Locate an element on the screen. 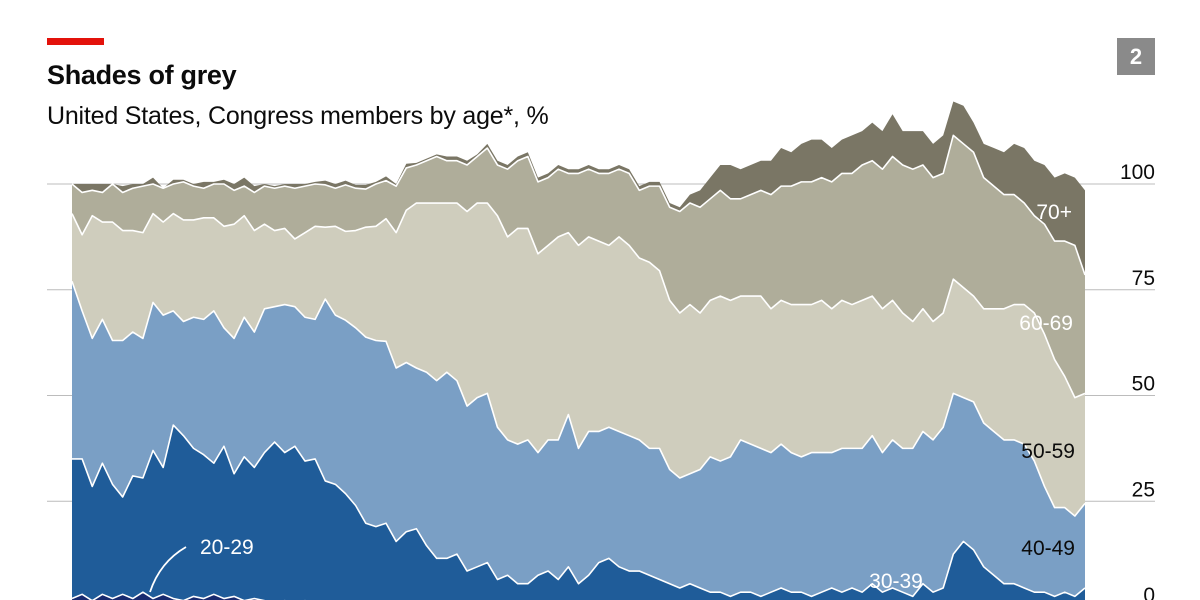 The width and height of the screenshot is (1200, 600). y-tick-label-25: 25 is located at coordinates (1143, 489).